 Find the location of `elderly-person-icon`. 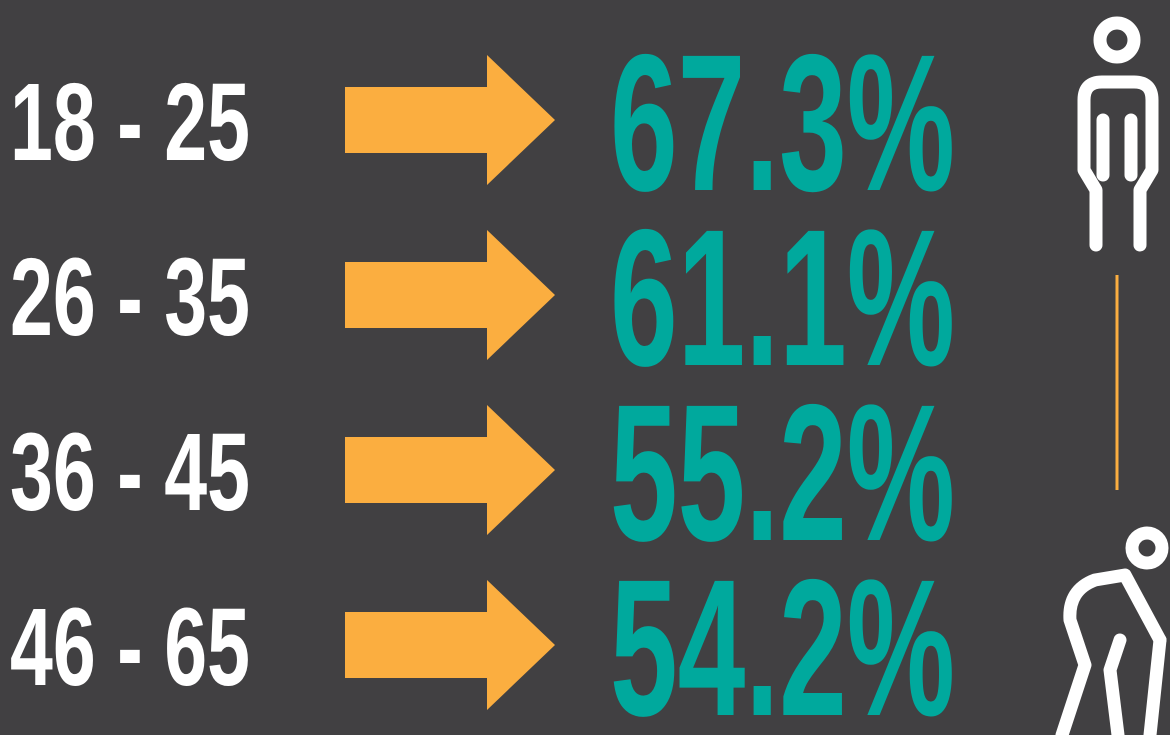

elderly-person-icon is located at coordinates (1112, 630).